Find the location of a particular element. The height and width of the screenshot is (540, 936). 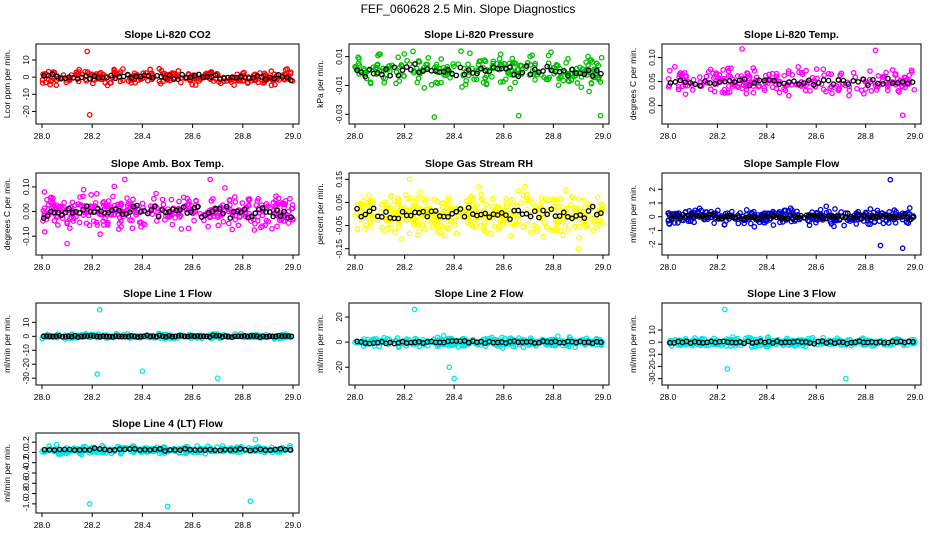

y-axis-label: Lcor ppm per min. is located at coordinates (7, 84).